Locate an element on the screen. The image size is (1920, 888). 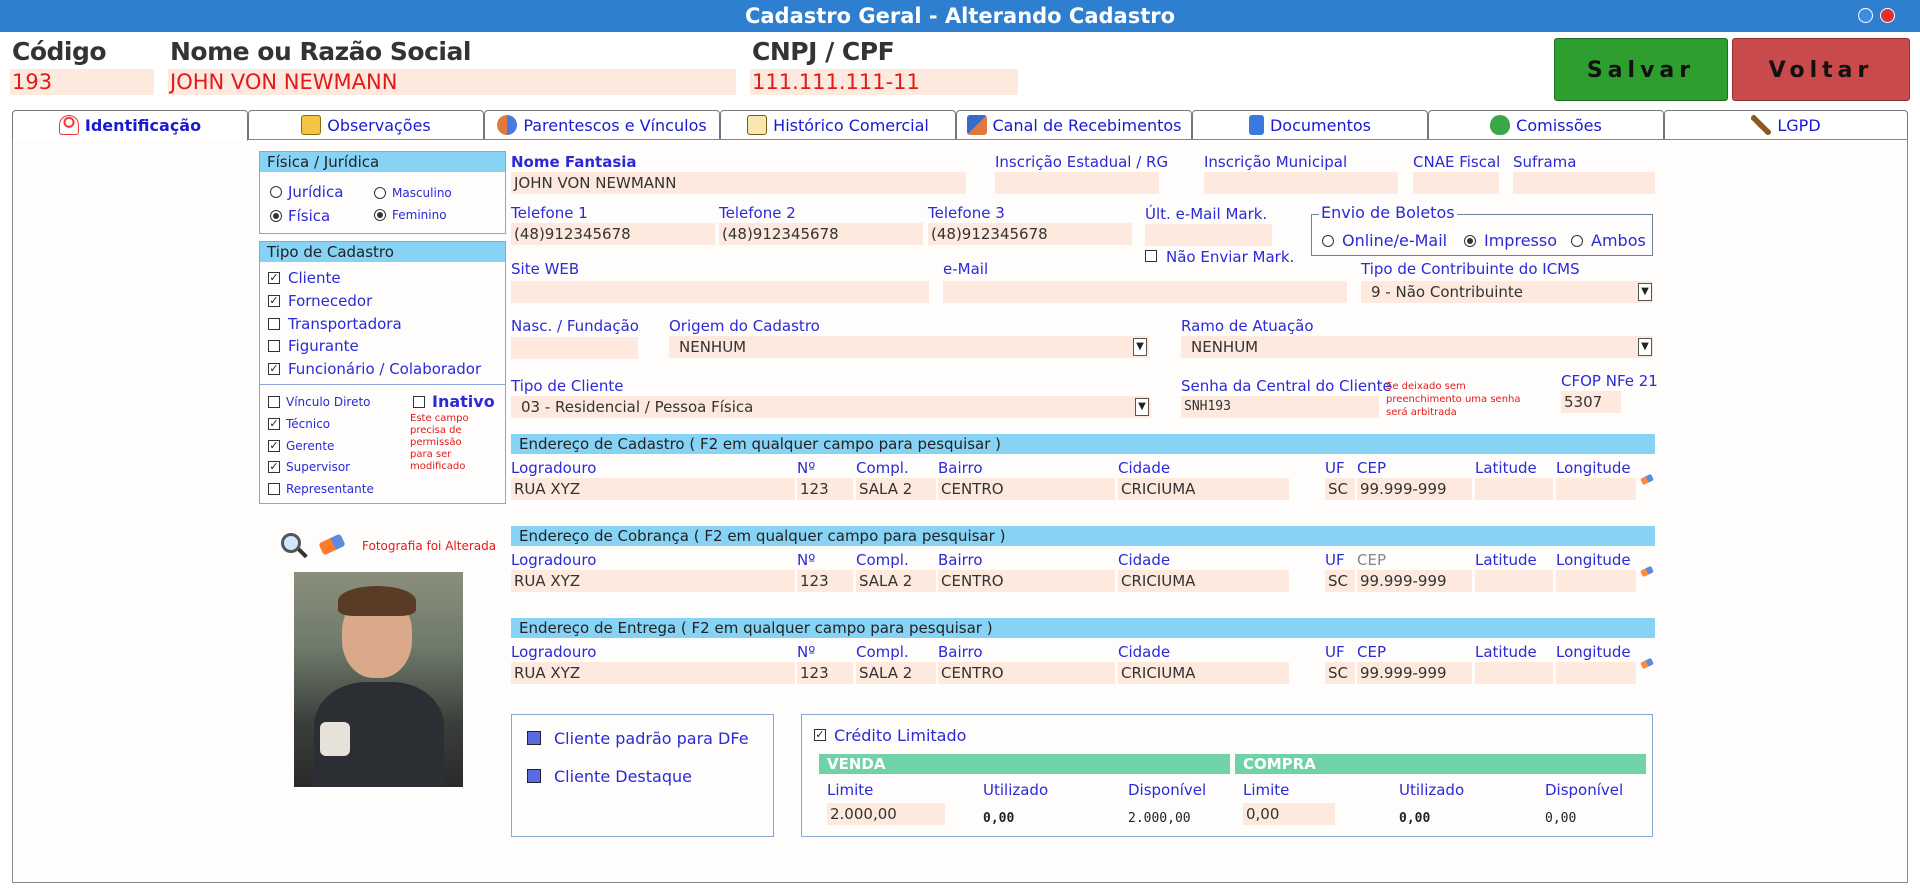
fornecedor-checkbox: ✓ is located at coordinates (274, 300).